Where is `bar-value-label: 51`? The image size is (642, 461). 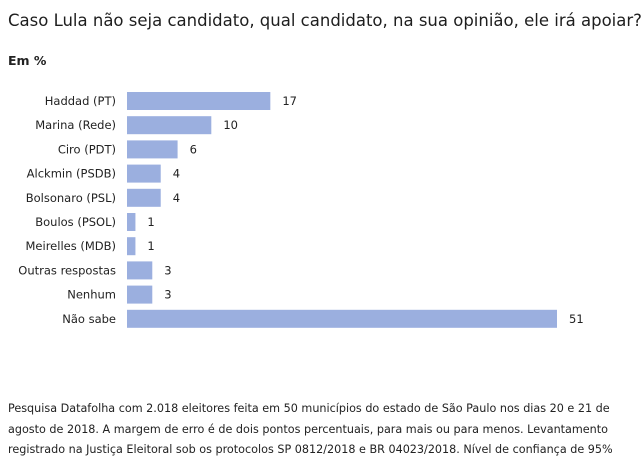
bar-value-label: 51 is located at coordinates (576, 319).